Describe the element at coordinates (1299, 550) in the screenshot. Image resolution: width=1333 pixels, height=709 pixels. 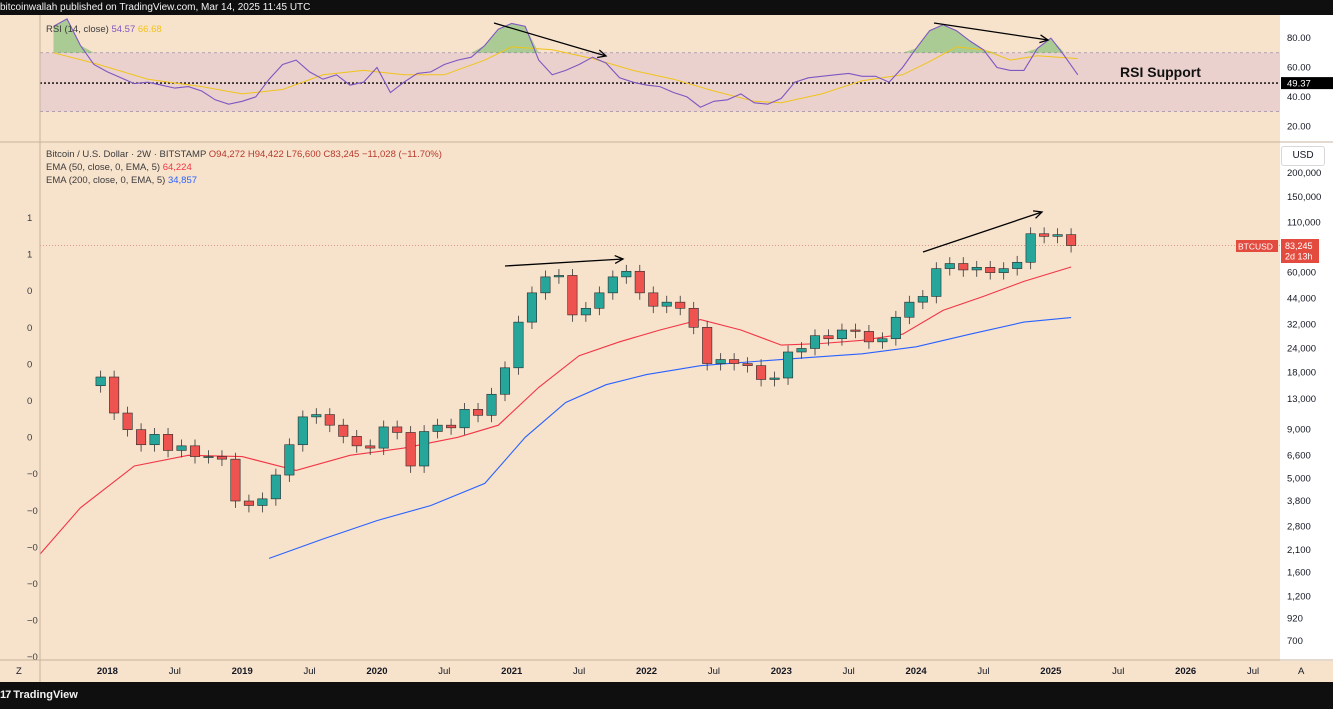
I see `price-tick-label: 2,100` at that location.